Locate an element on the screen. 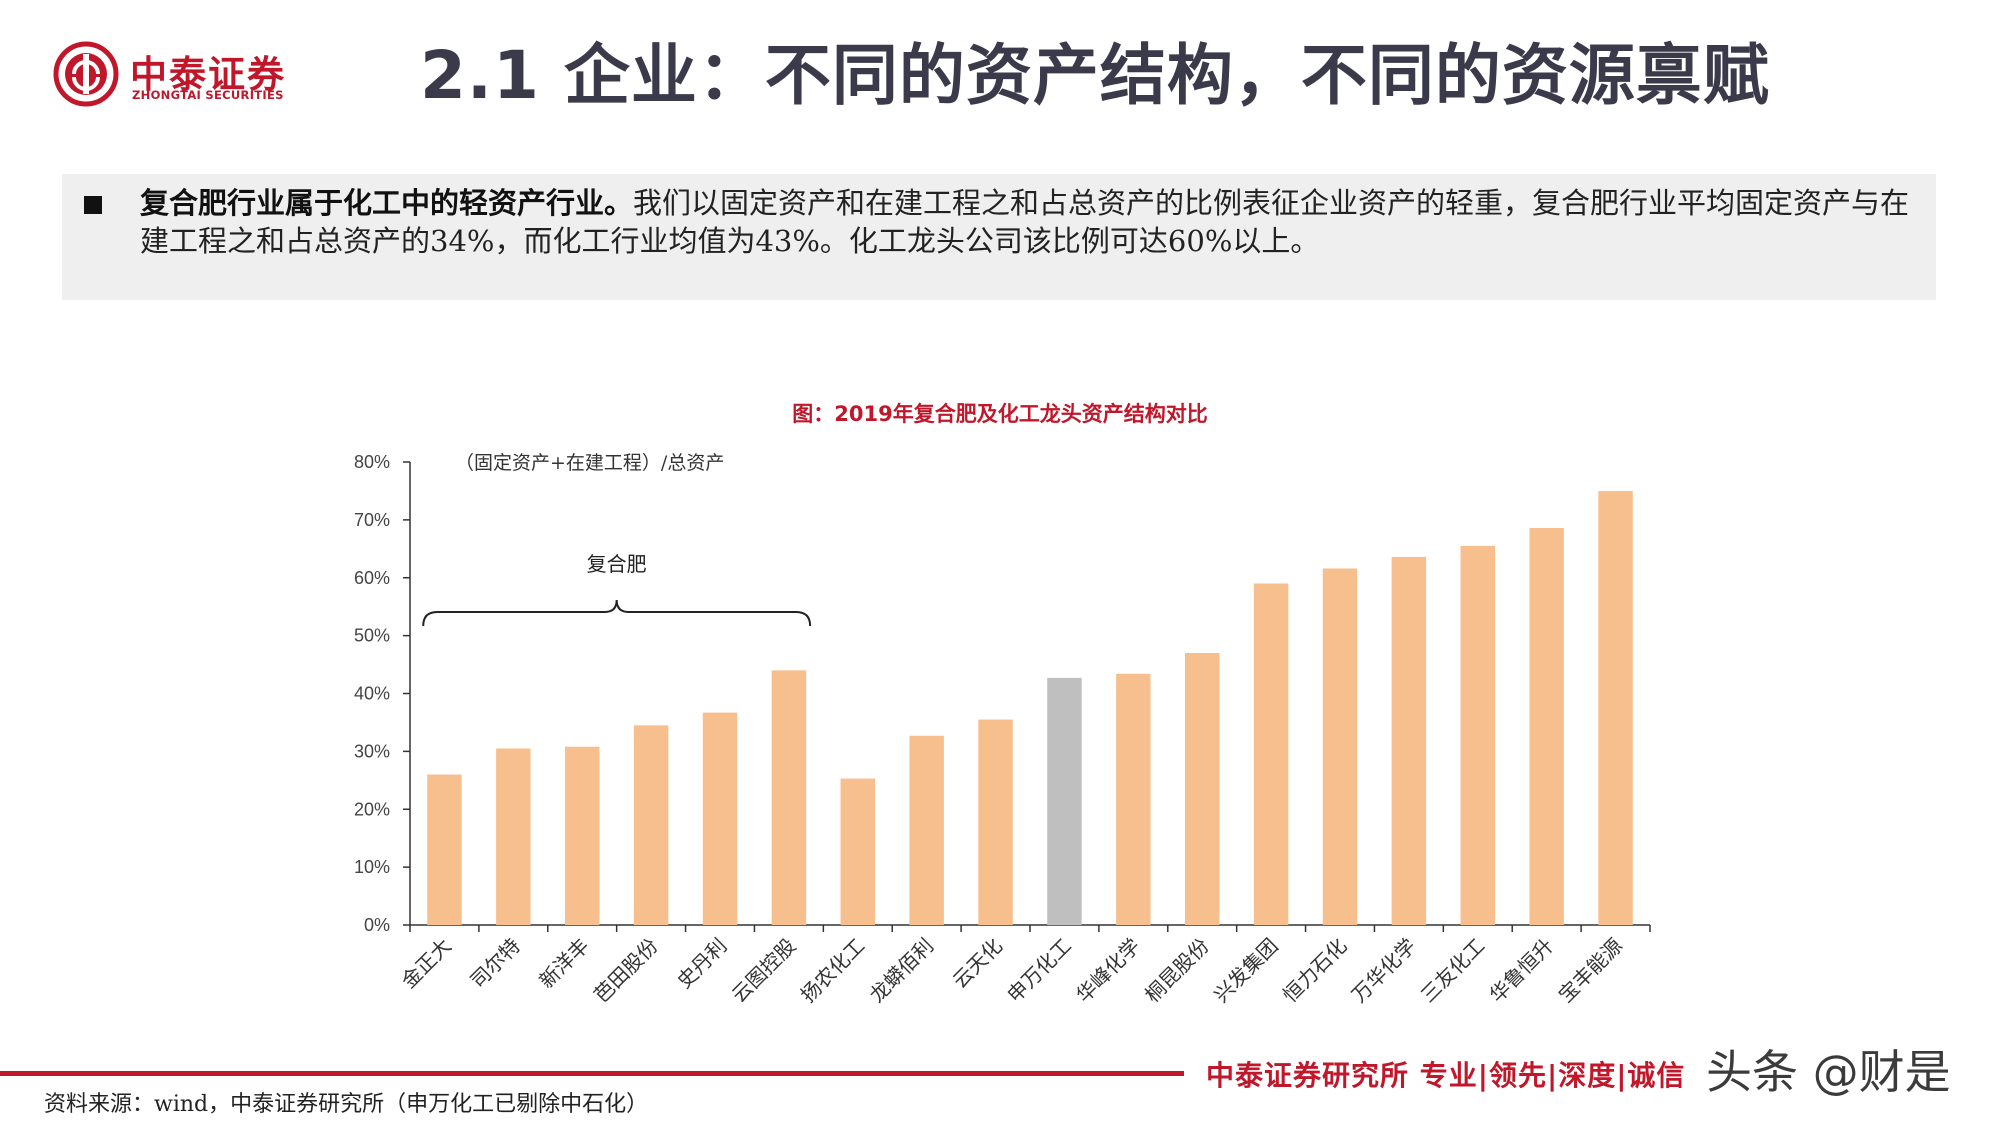  company-logo: 中泰证券 ZHONGTAI SECURITIES is located at coordinates (182, 74).